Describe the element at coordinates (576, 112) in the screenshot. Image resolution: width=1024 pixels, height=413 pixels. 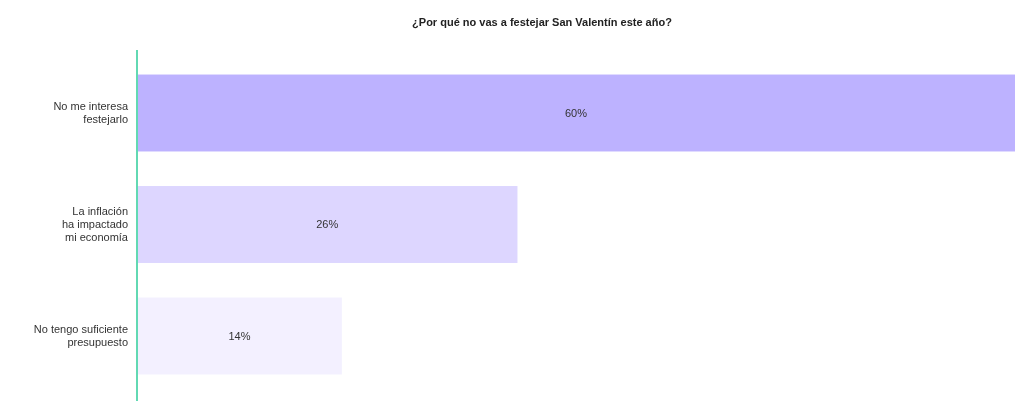
I see `data-label: 60%` at that location.